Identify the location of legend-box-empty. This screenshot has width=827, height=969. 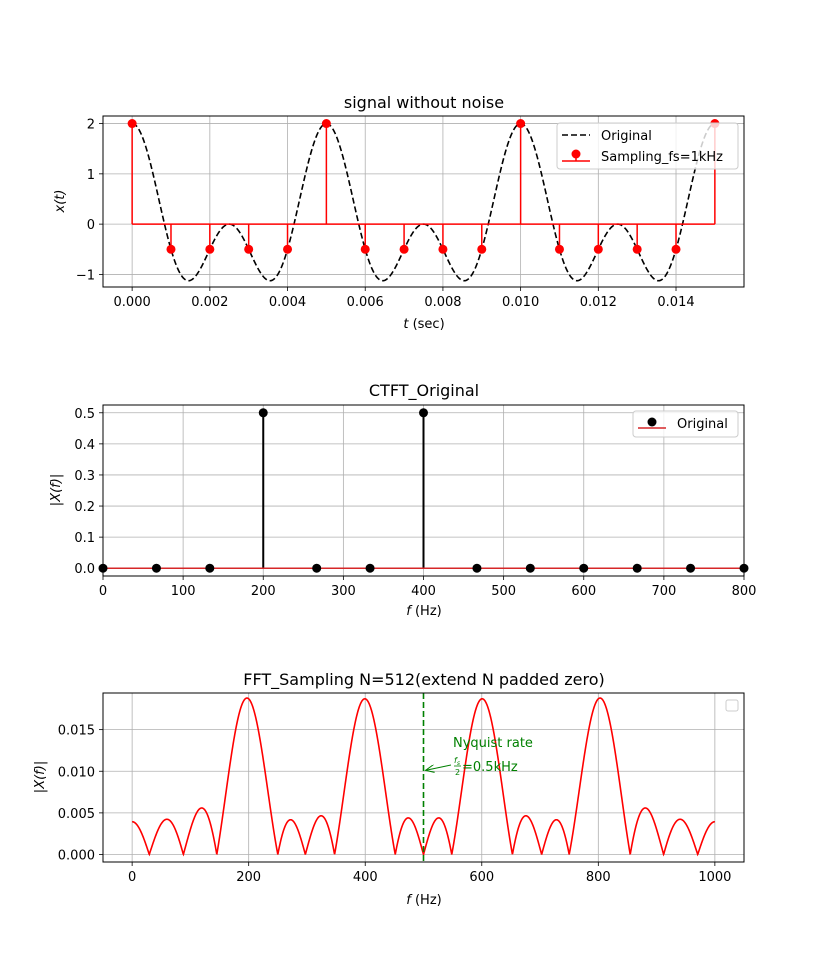
(732, 705).